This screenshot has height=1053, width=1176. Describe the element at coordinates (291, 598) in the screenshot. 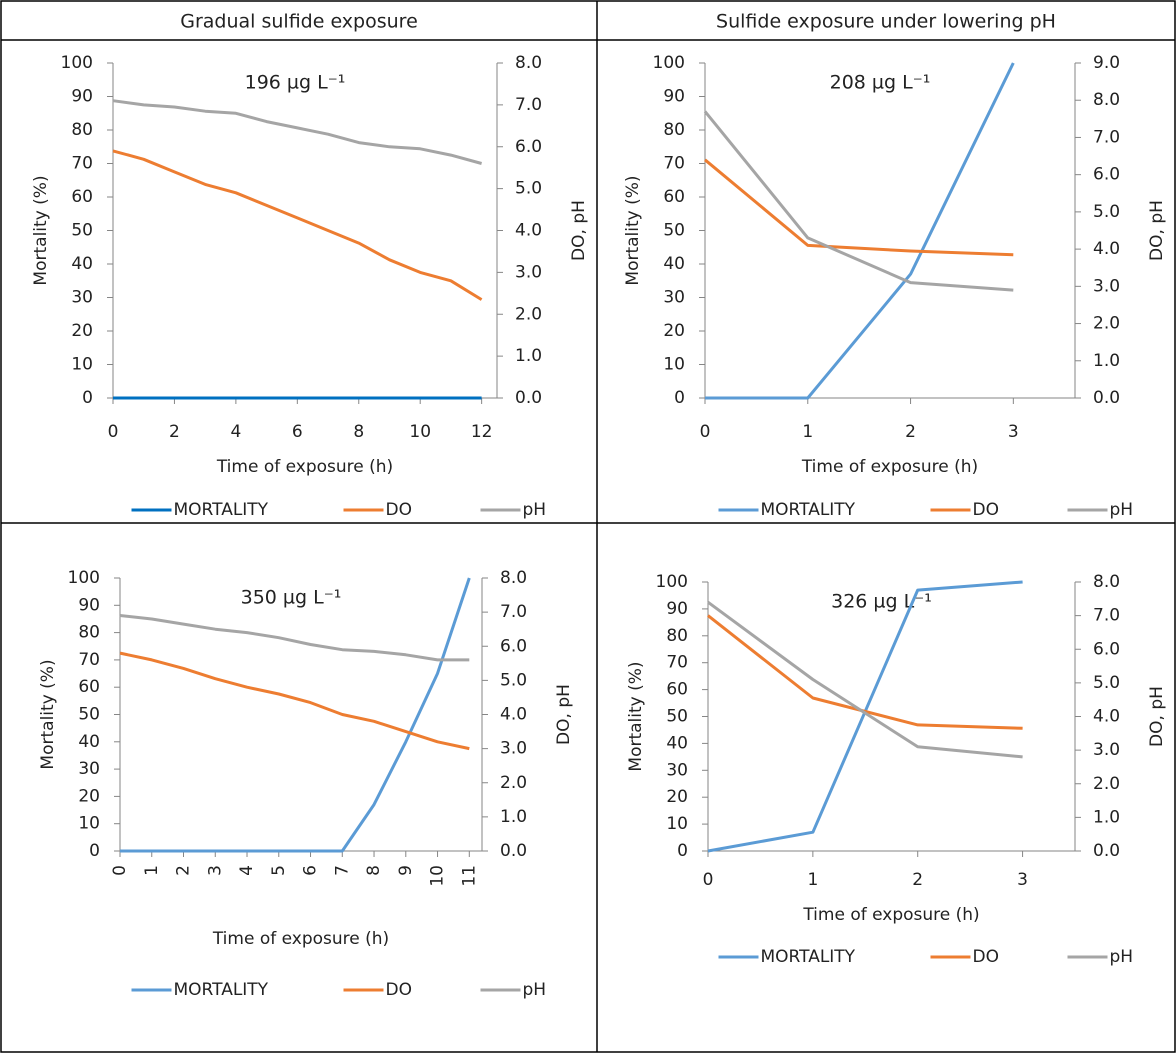

I see `chart-title: 350 µg L⁻¹` at that location.